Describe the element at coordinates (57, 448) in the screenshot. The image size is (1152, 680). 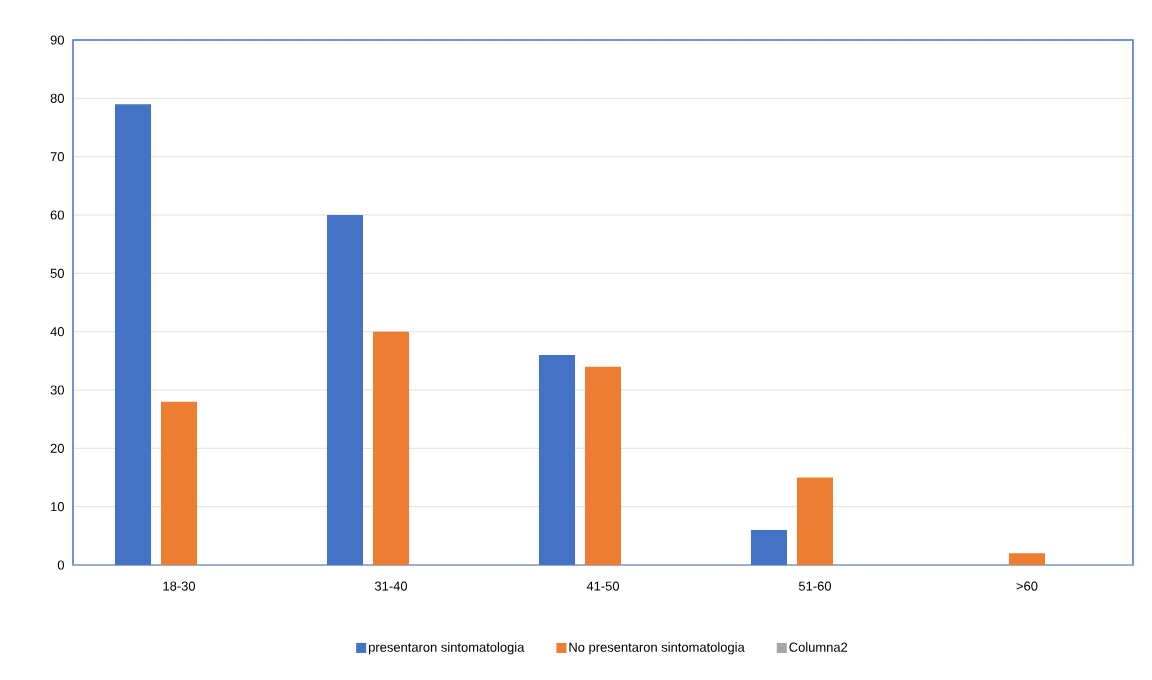
I see `y-tick-label: 20` at that location.